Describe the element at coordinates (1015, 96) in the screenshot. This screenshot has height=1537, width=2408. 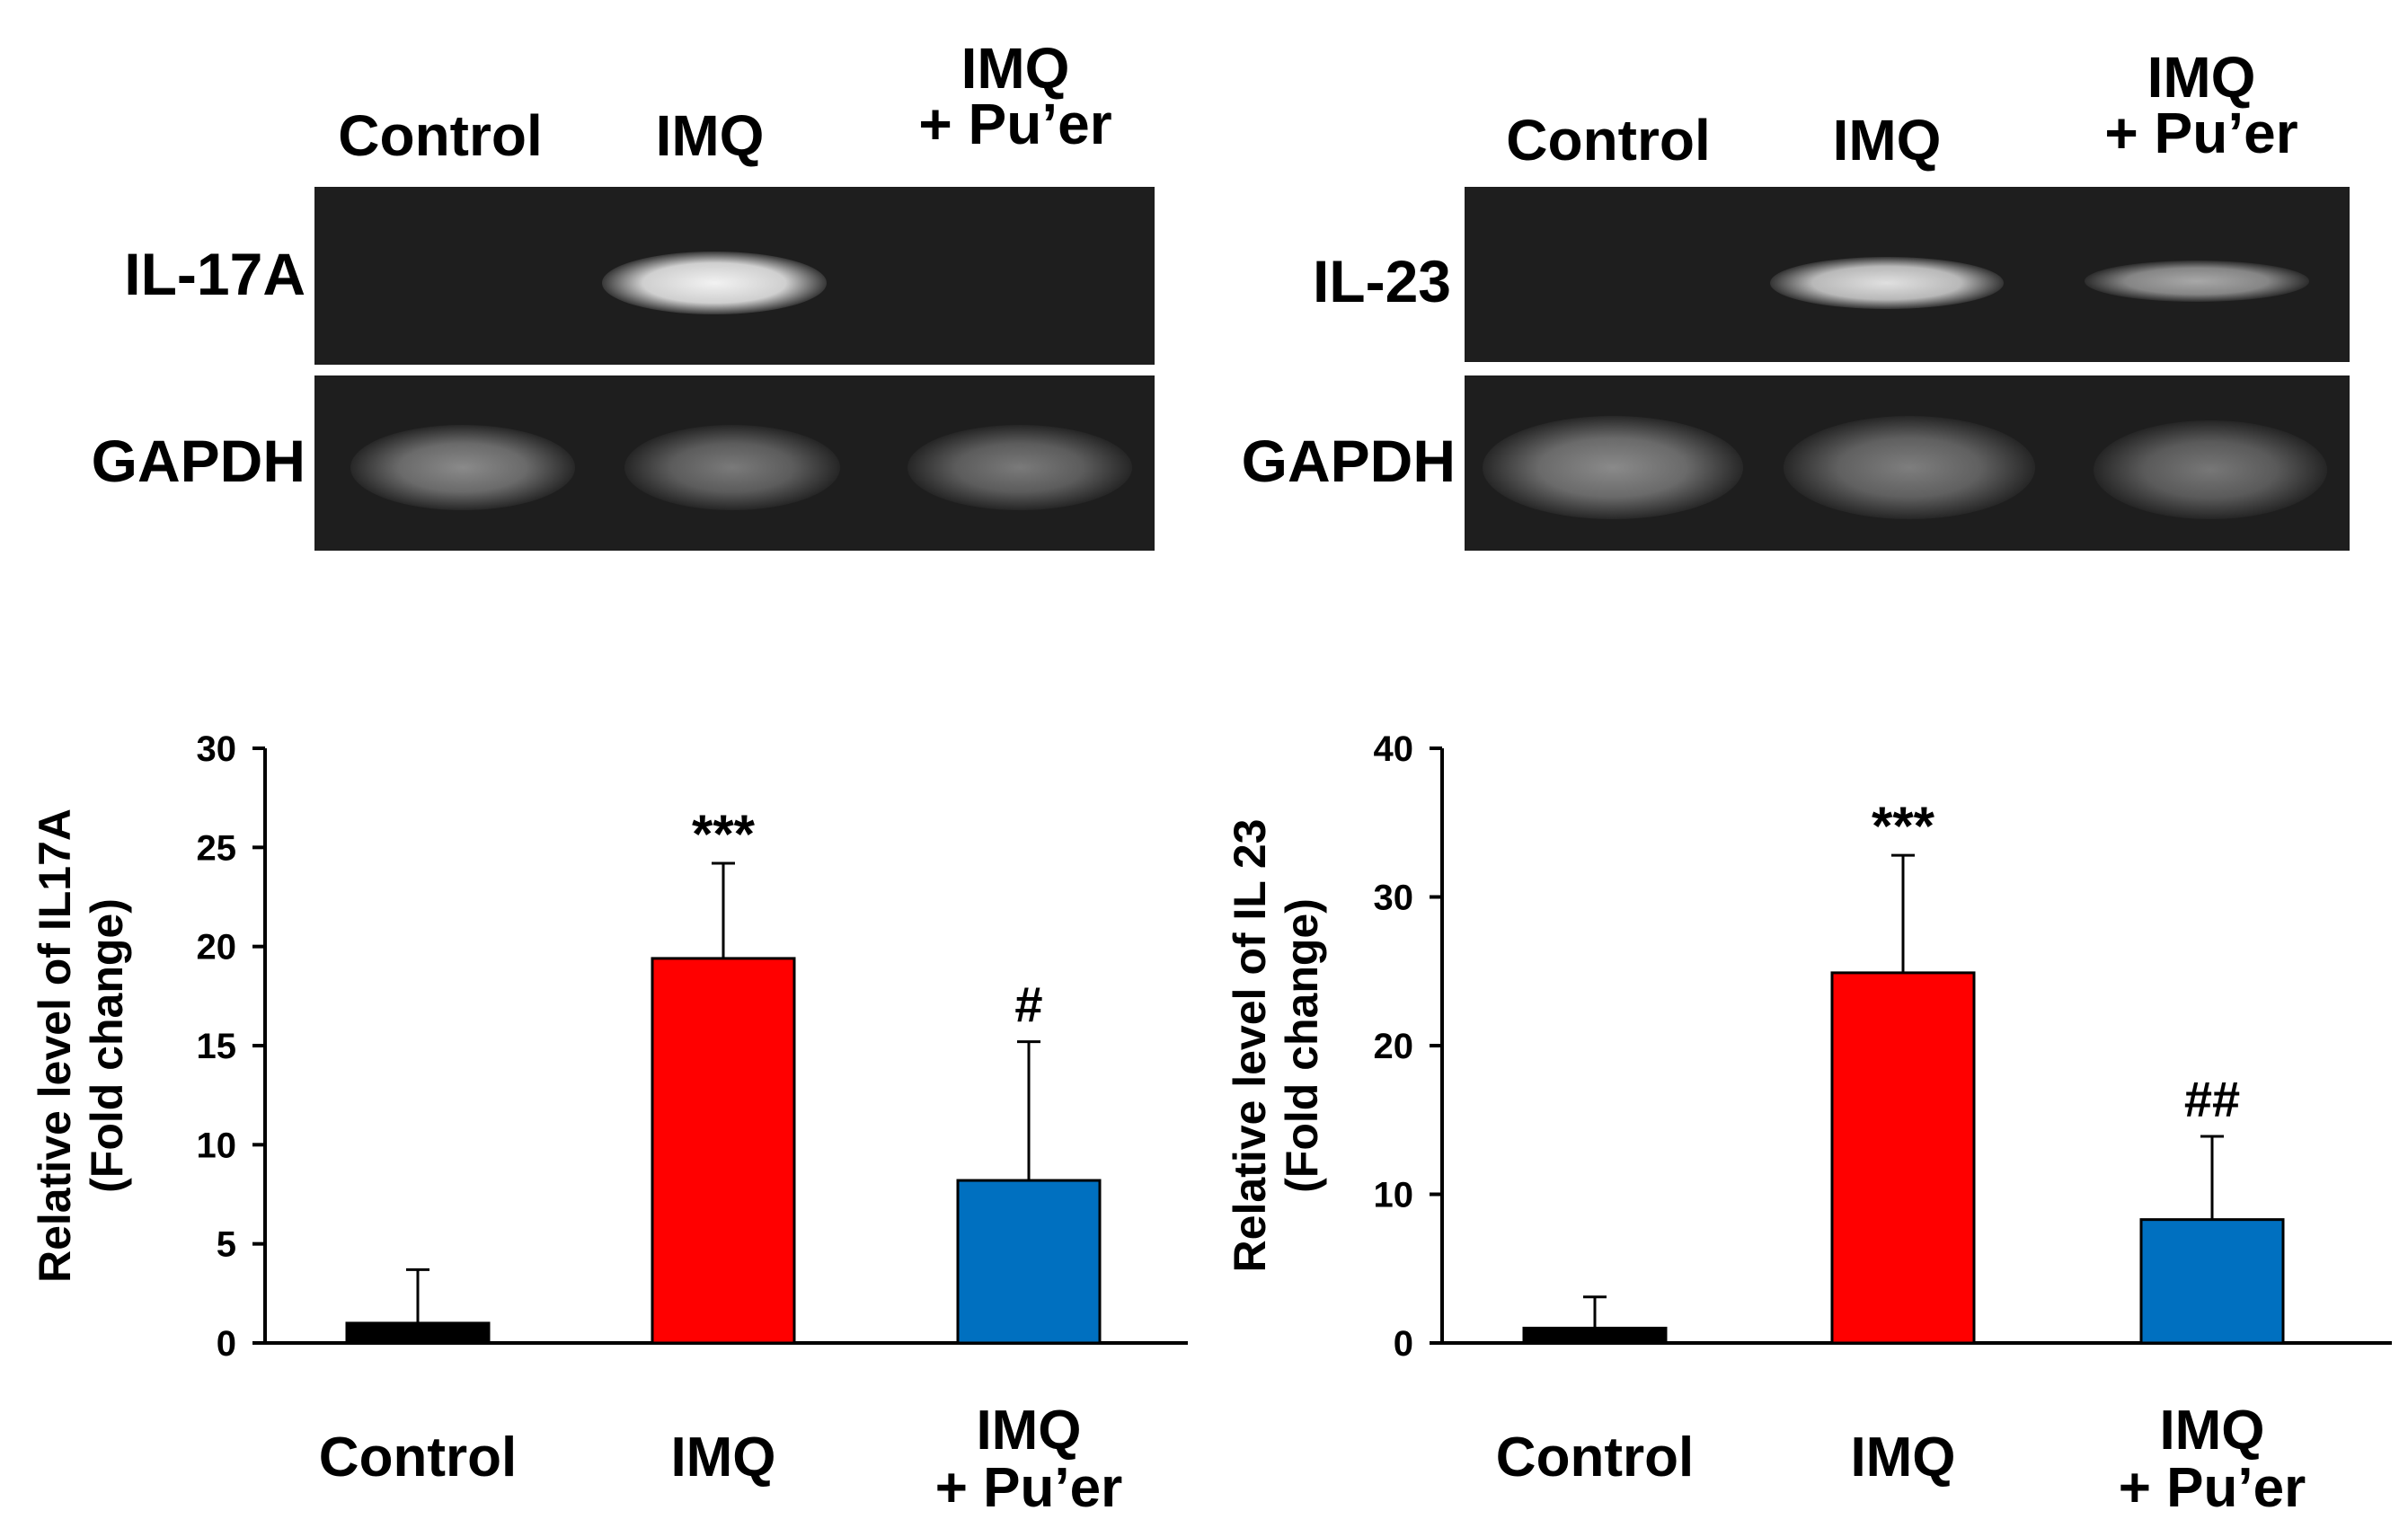
I see `gel1-lane-label-imq-puer: IMQ + Pu’er` at that location.